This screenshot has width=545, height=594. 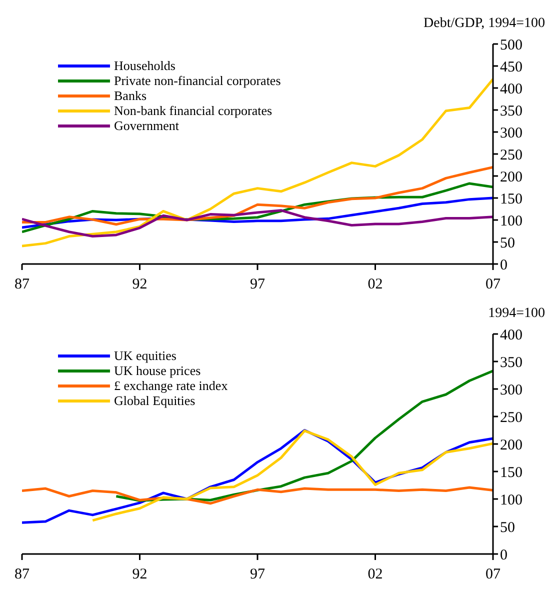 I want to click on legend-label: Government, so click(x=146, y=125).